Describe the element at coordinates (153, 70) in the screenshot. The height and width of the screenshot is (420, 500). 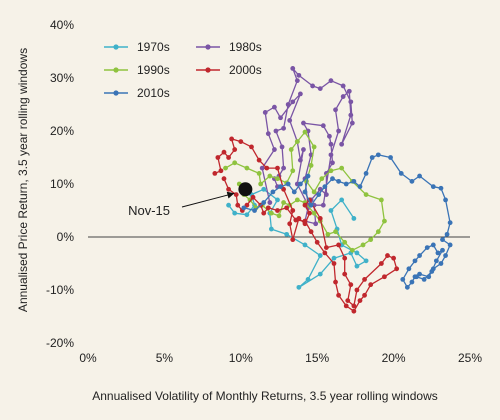
I see `legend-label: 1990s` at that location.